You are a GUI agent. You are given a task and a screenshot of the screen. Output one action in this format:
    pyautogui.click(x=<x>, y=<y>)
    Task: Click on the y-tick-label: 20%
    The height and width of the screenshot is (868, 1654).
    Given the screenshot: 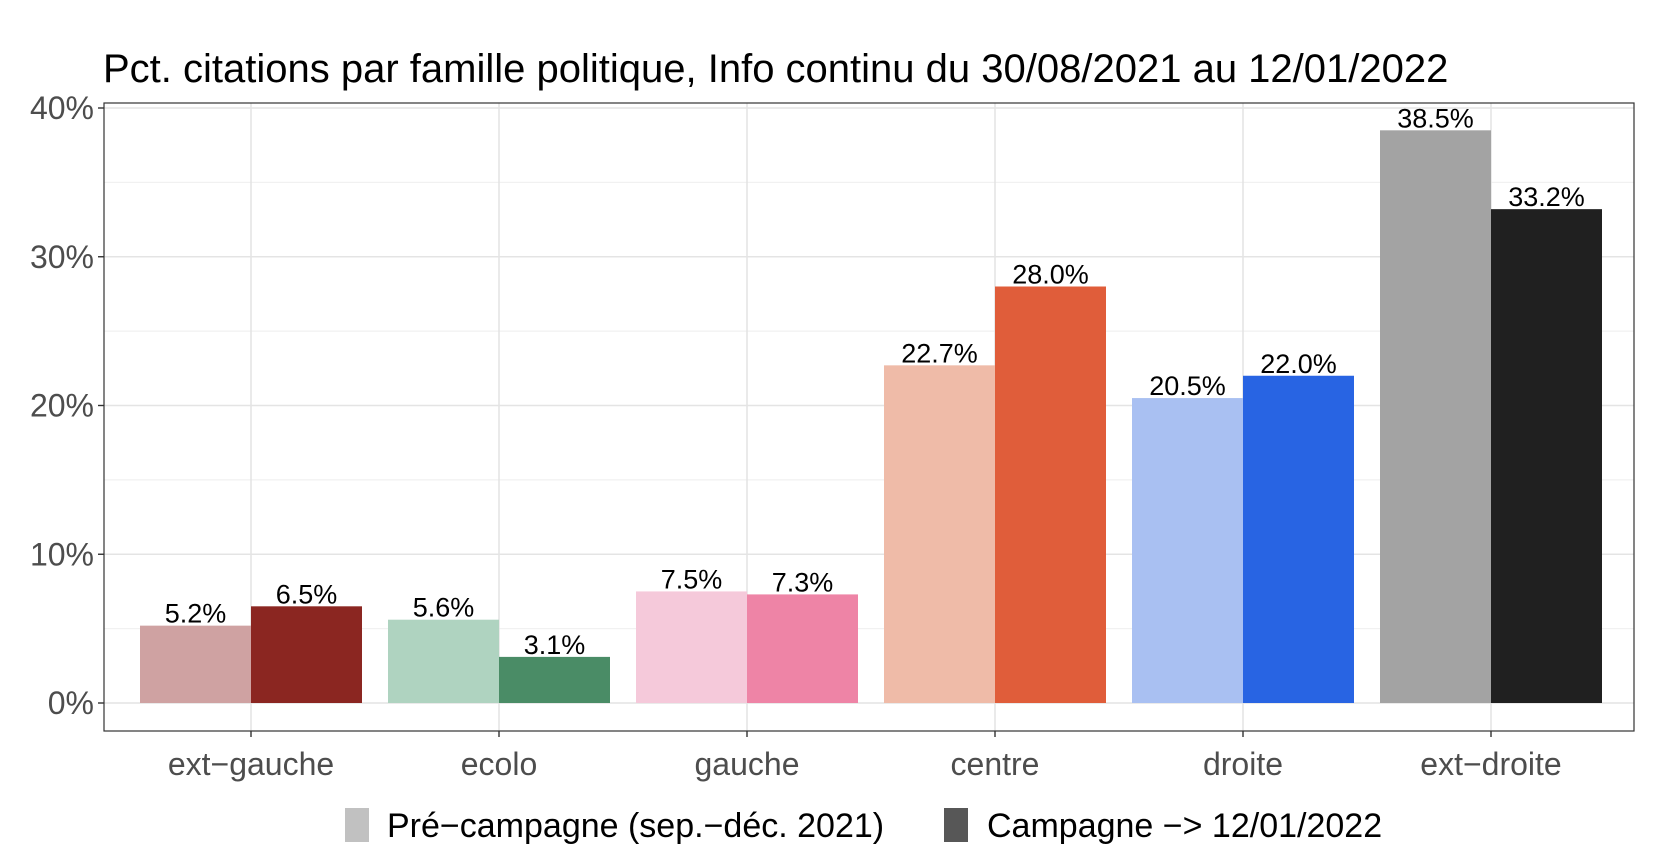 What is the action you would take?
    pyautogui.click(x=62, y=406)
    